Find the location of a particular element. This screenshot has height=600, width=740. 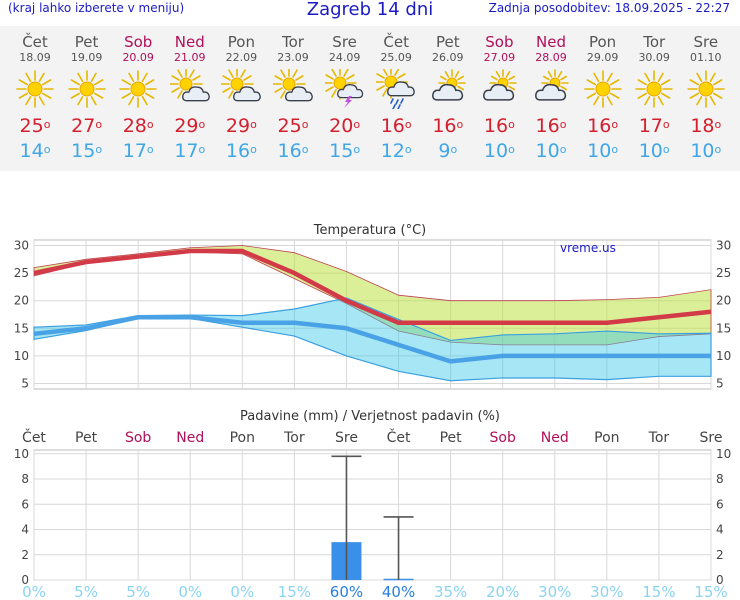

precip-xtick: Tor is located at coordinates (294, 438).